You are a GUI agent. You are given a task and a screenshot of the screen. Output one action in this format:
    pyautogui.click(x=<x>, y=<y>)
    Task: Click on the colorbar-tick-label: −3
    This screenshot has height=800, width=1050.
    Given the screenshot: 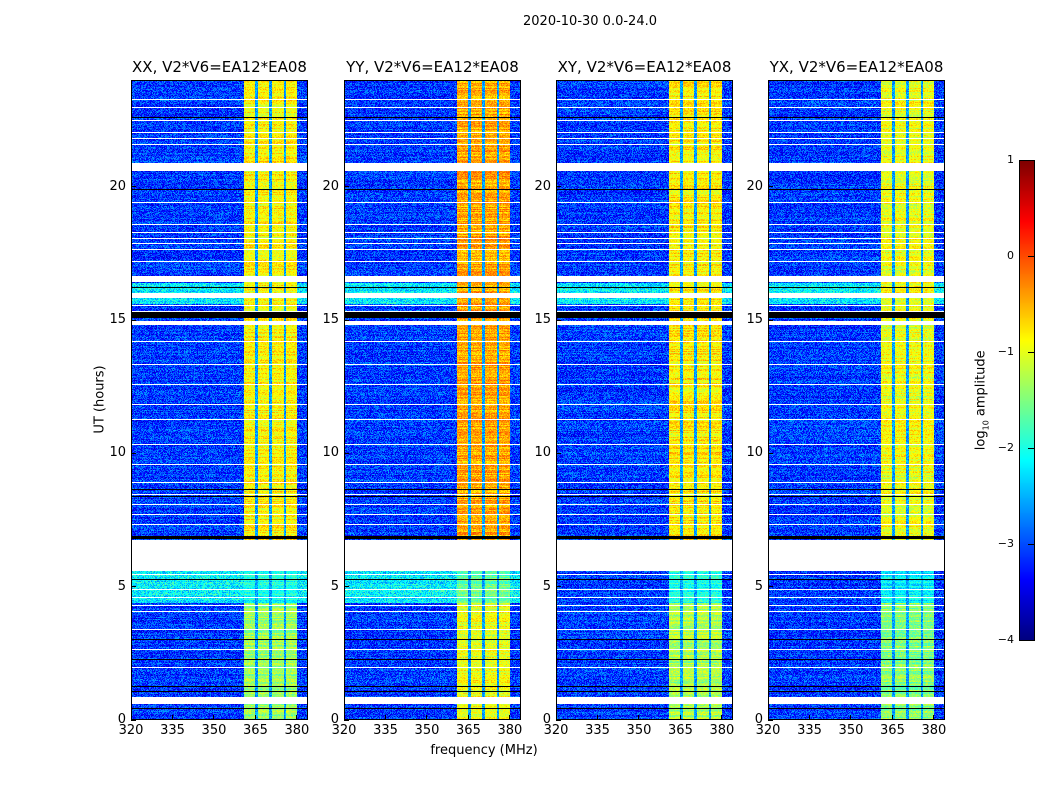 What is the action you would take?
    pyautogui.click(x=1005, y=543)
    